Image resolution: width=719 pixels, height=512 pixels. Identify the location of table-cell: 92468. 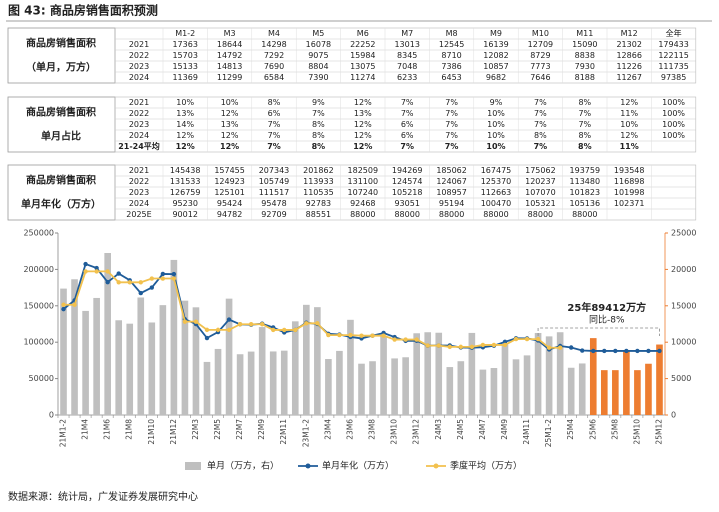
(362, 203).